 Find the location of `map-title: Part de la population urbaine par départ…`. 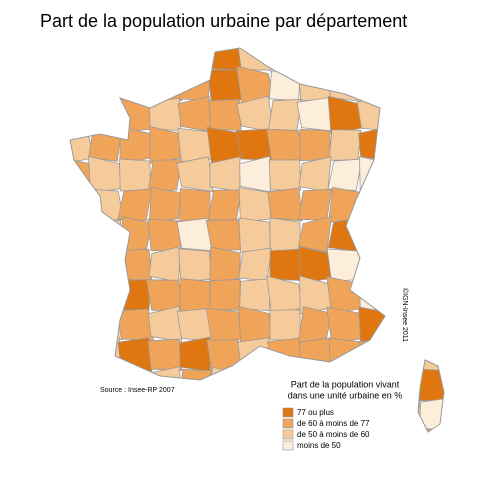

map-title: Part de la population urbaine par départ… is located at coordinates (223, 21).